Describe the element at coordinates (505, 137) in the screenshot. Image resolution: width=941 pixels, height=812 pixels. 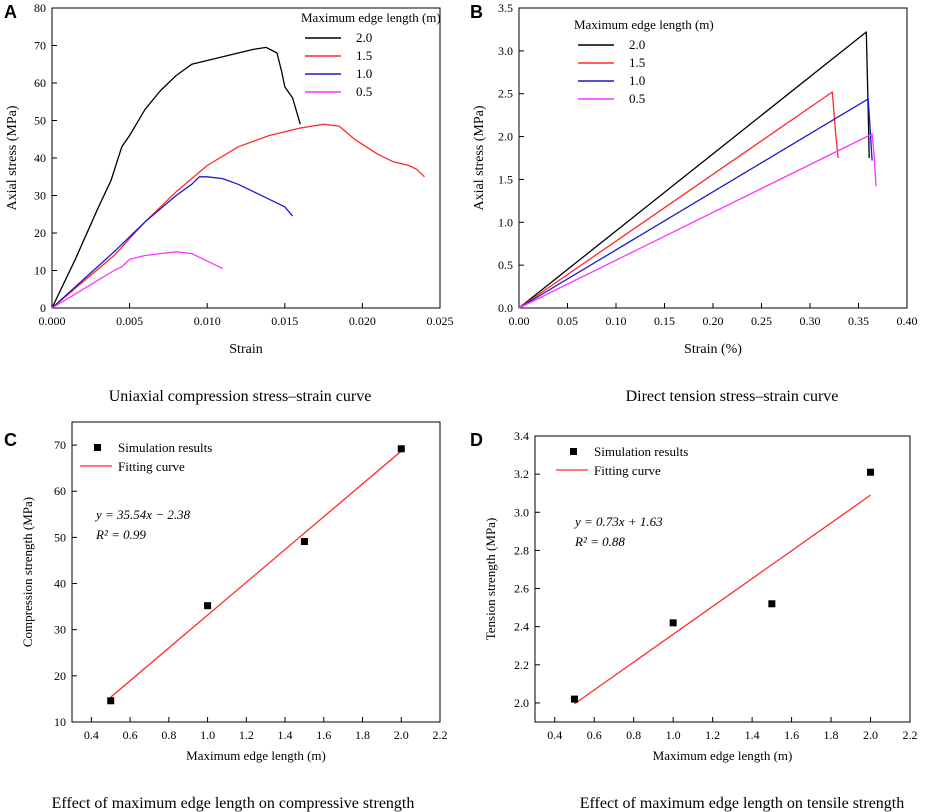
I see `y-tick-label: 2.0` at that location.